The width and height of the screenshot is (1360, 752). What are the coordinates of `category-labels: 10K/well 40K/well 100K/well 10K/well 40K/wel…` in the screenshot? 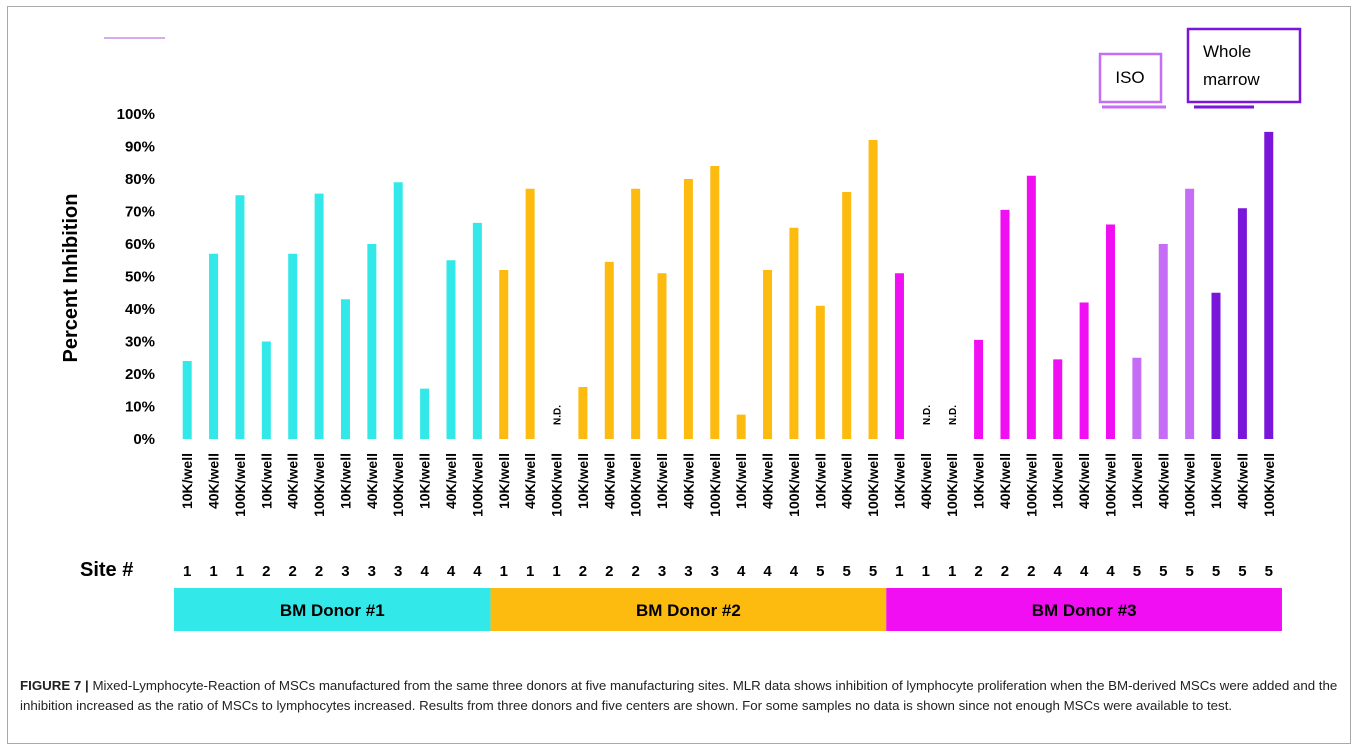 It's located at (728, 485).